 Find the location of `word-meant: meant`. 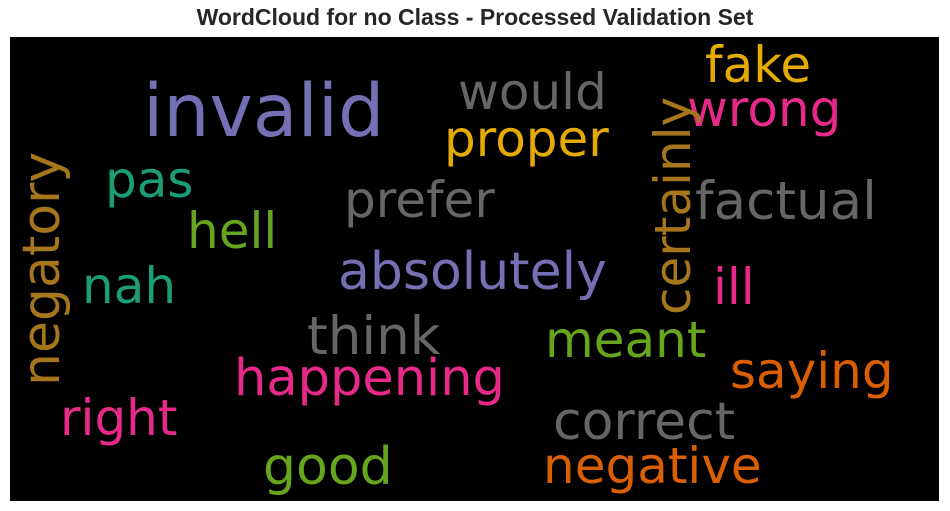

word-meant: meant is located at coordinates (626, 340).